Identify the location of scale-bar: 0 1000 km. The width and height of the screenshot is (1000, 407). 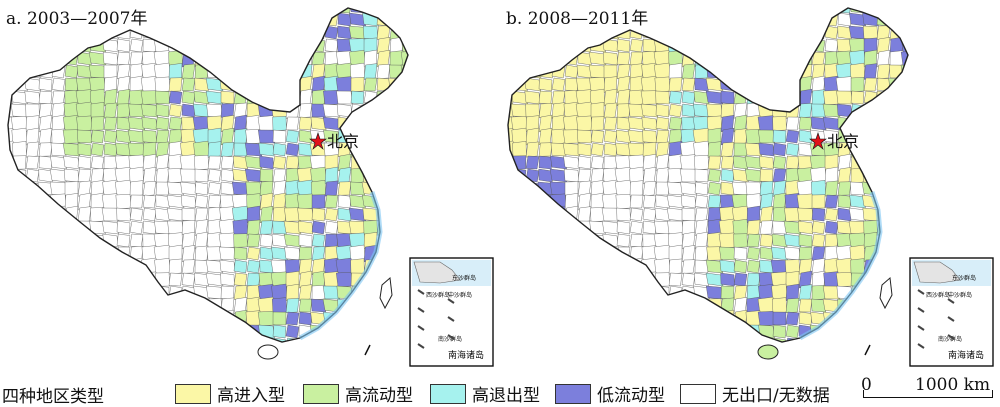
(927, 391).